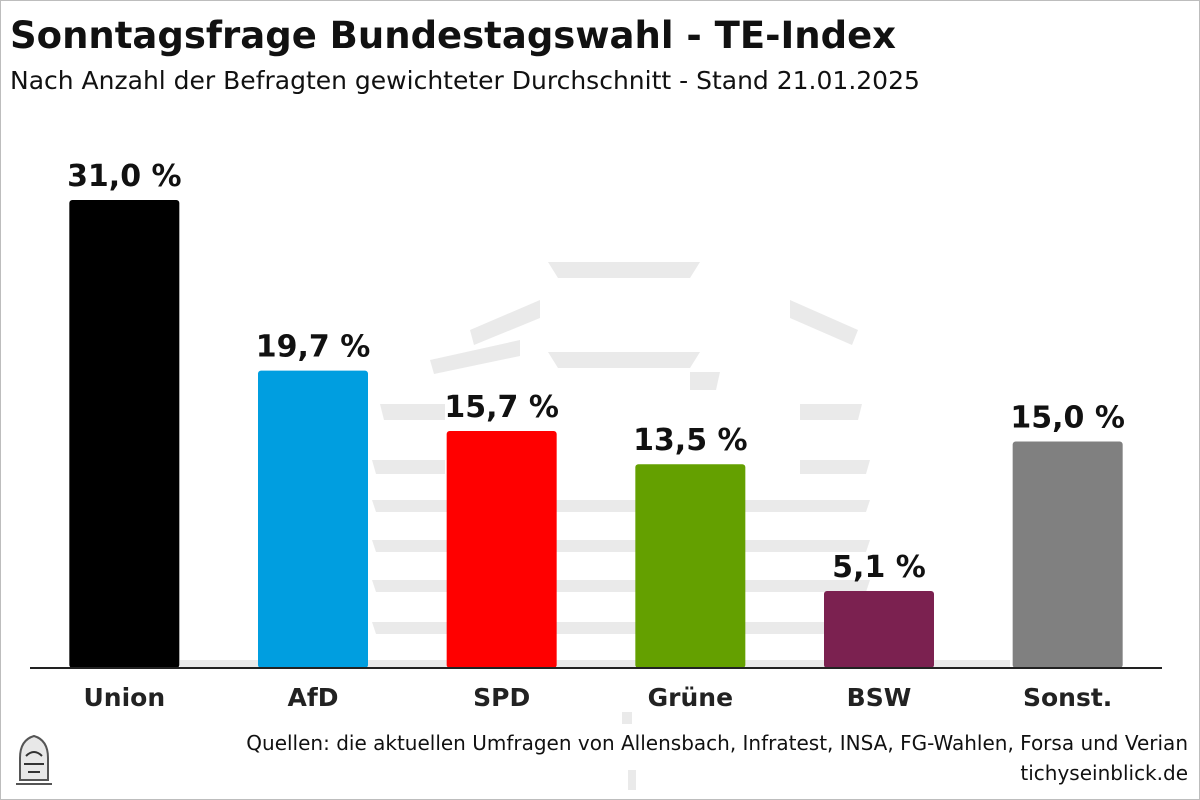 Image resolution: width=1200 pixels, height=800 pixels. Describe the element at coordinates (690, 697) in the screenshot. I see `category-label-3: Grüne` at that location.